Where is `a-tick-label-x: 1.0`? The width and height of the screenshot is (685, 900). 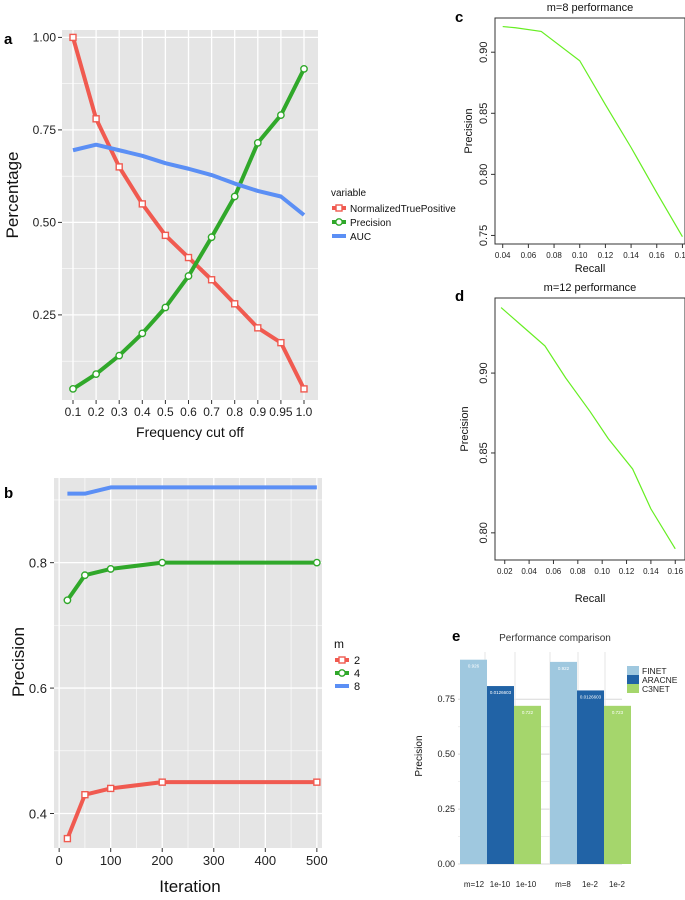
a-tick-label-x: 1.0 is located at coordinates (304, 412).